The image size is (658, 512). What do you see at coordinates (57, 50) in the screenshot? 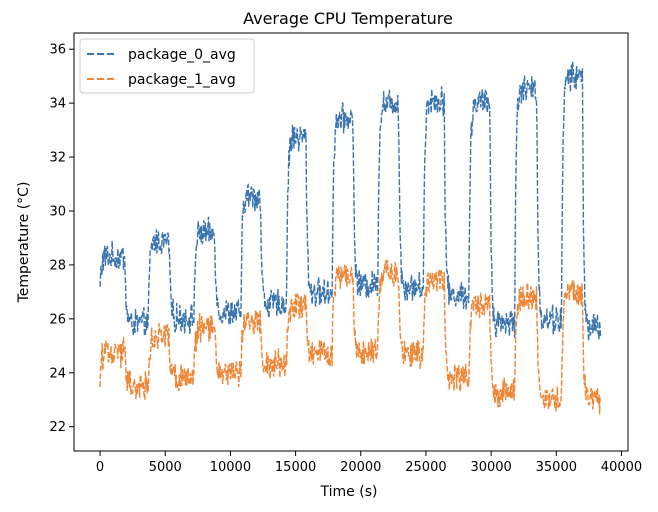
I see `y-tick-label-36: 36` at bounding box center [57, 50].